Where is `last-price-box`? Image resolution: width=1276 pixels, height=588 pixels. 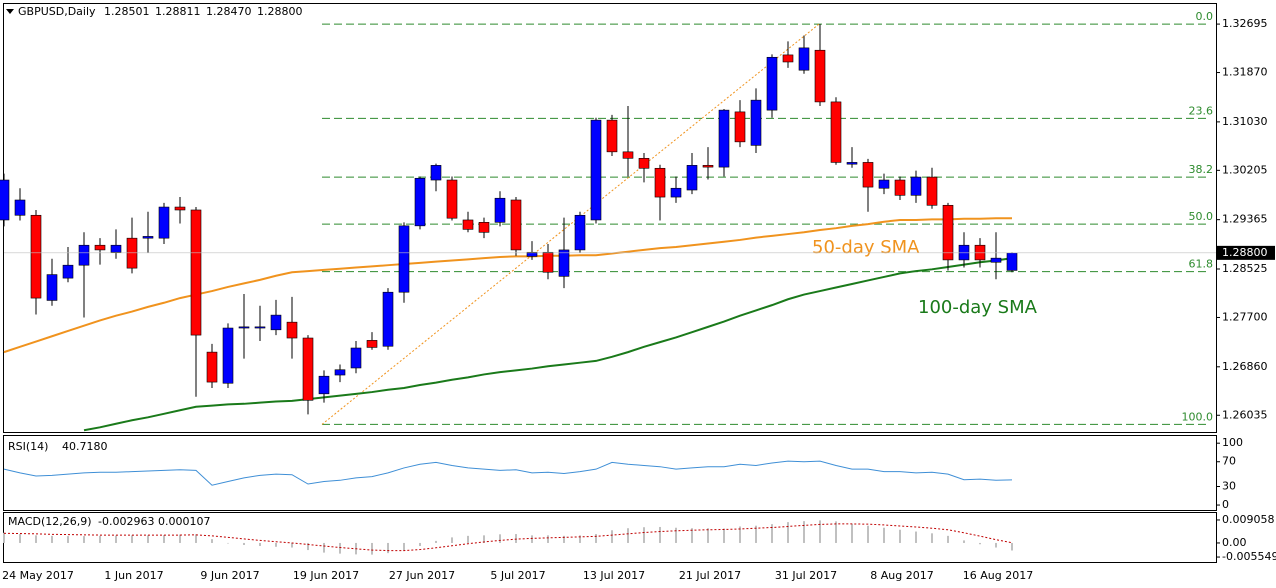 last-price-box is located at coordinates (1246, 252).